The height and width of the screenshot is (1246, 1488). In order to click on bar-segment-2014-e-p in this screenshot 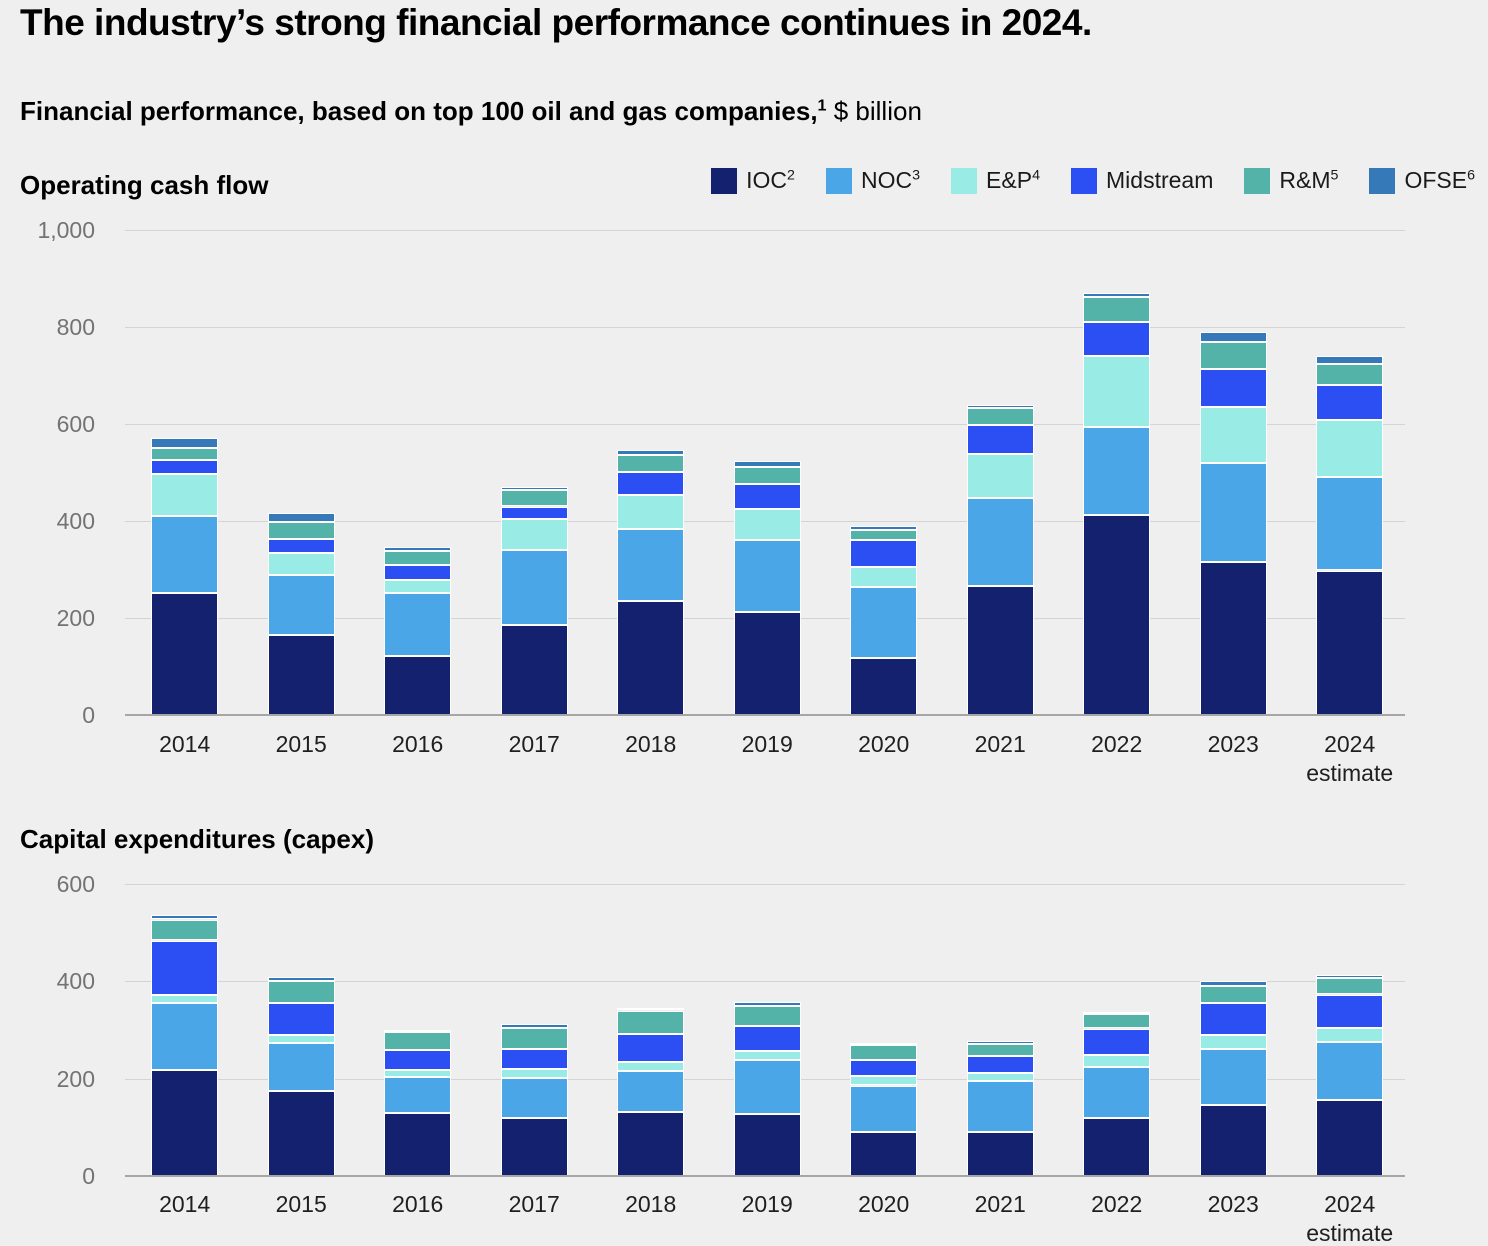, I will do `click(185, 495)`.